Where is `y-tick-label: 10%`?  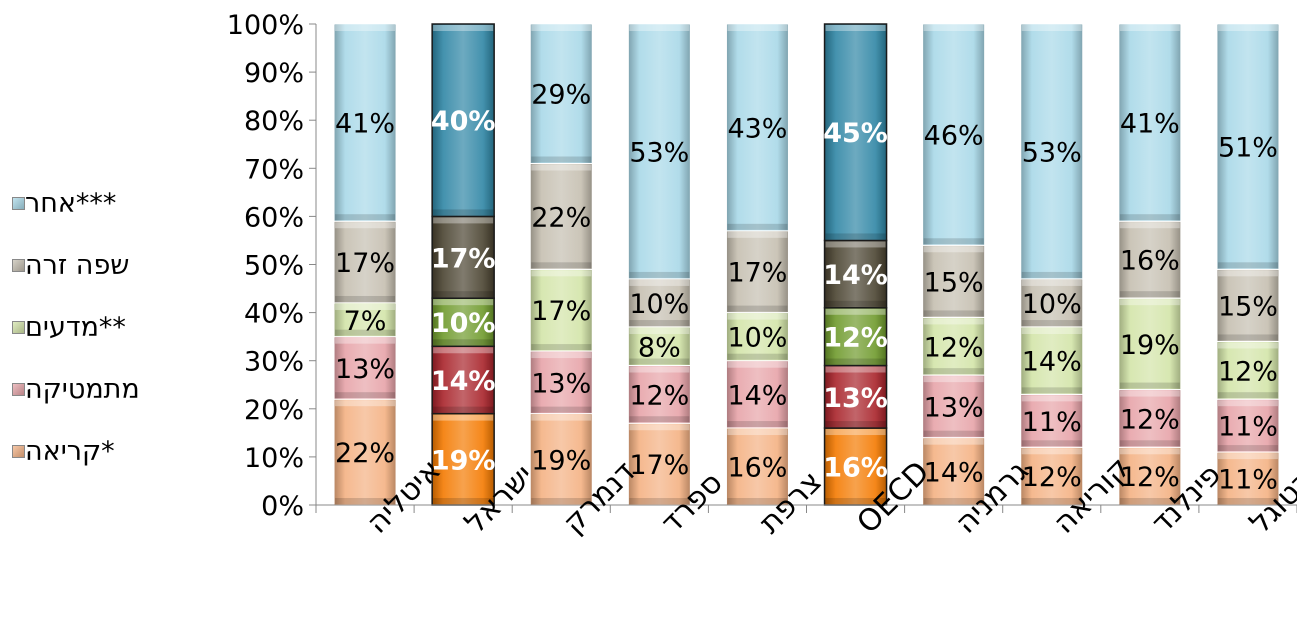
y-tick-label: 10% is located at coordinates (274, 458).